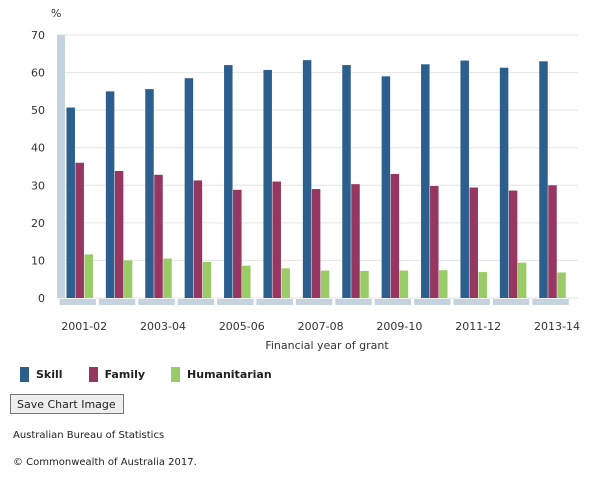  Describe the element at coordinates (229, 374) in the screenshot. I see `legend-label-humanitarian: Humanitarian` at that location.